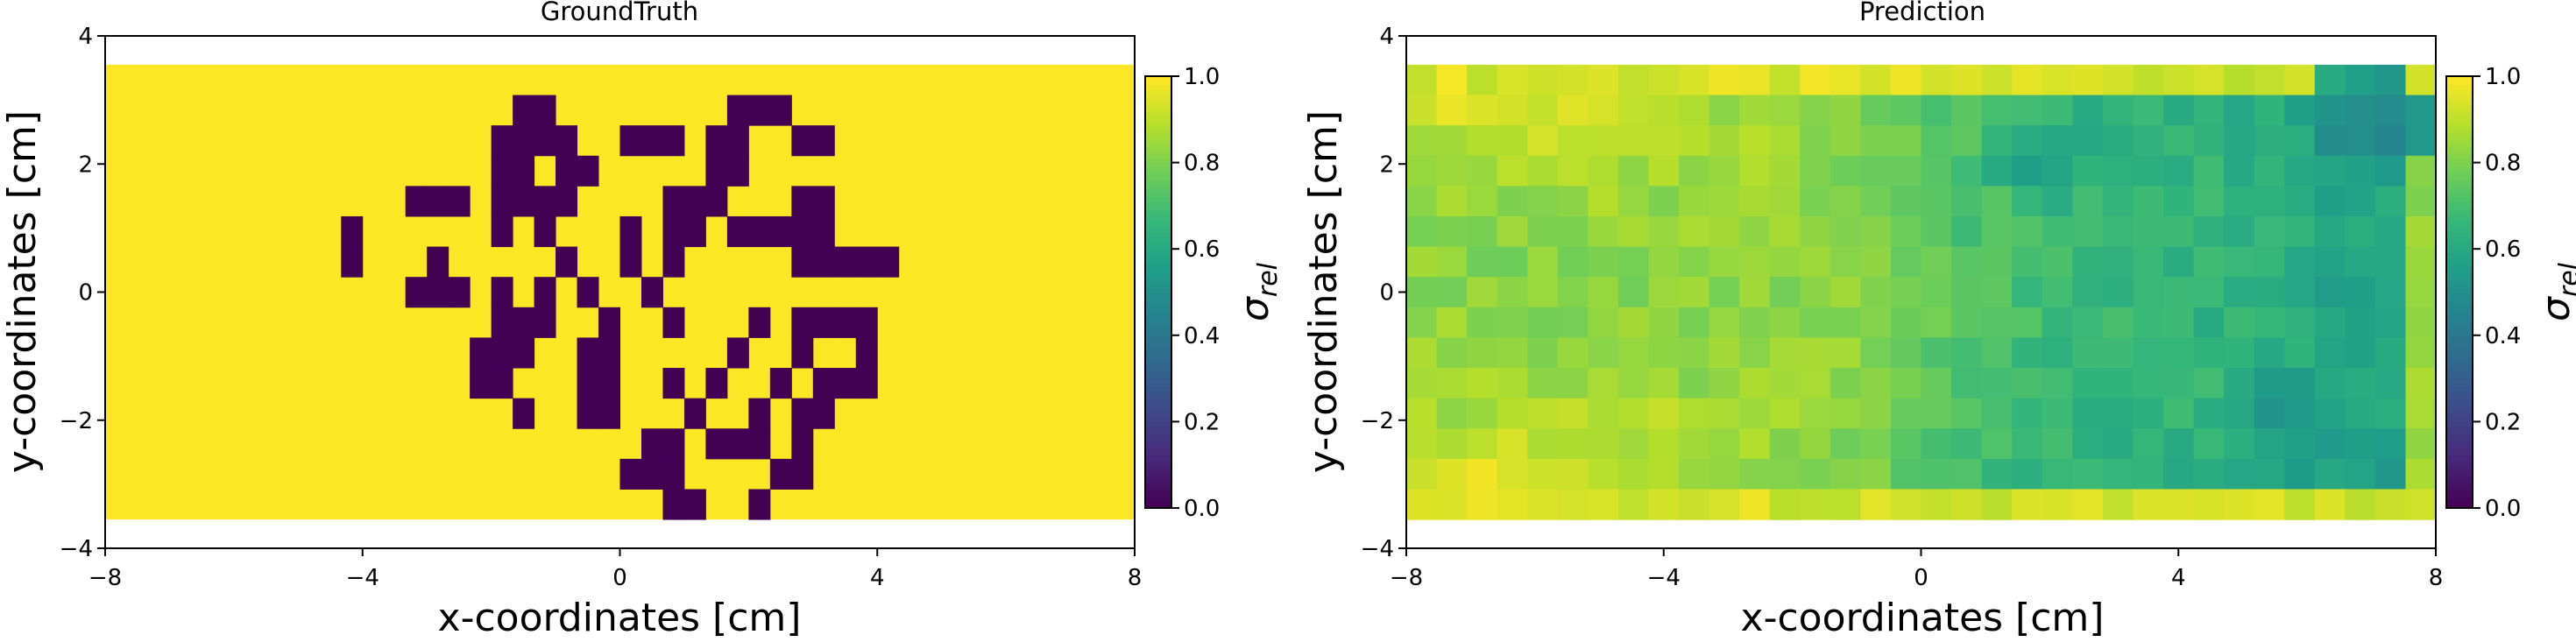 This screenshot has width=2576, height=642. Describe the element at coordinates (2503, 509) in the screenshot. I see `colorbar-tick-label: 0.0` at that location.